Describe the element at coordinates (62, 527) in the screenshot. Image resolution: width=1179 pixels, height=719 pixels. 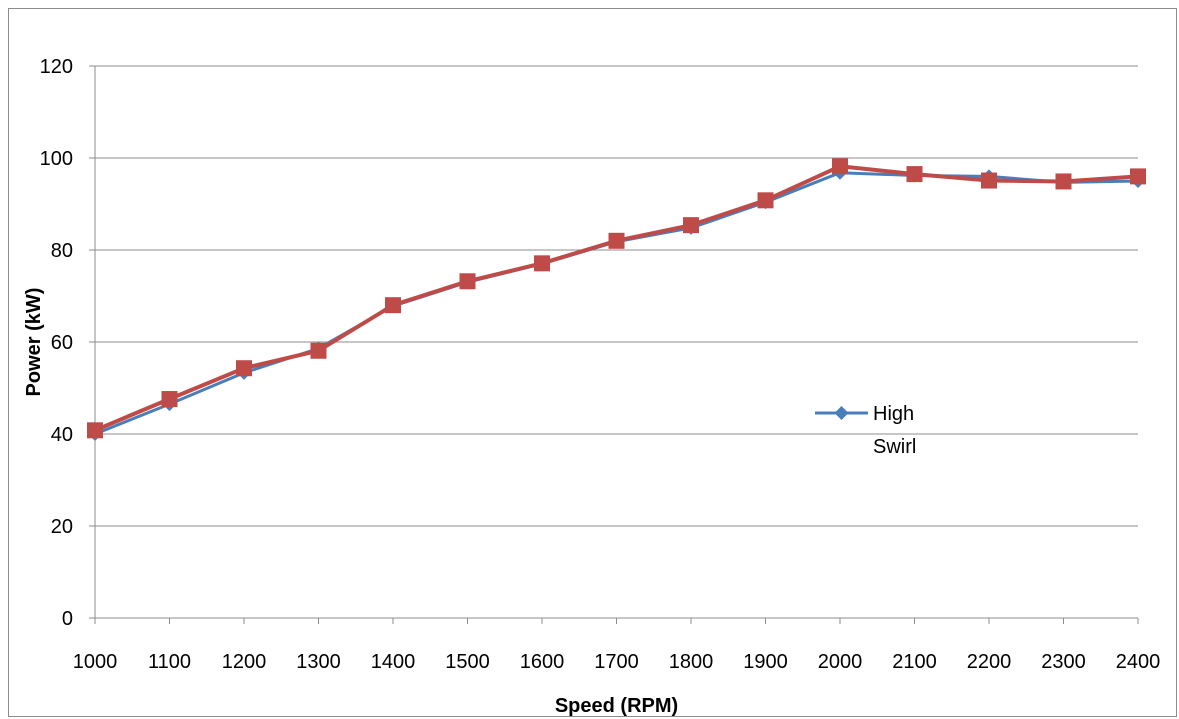
I see `y-tick-label: 20` at that location.